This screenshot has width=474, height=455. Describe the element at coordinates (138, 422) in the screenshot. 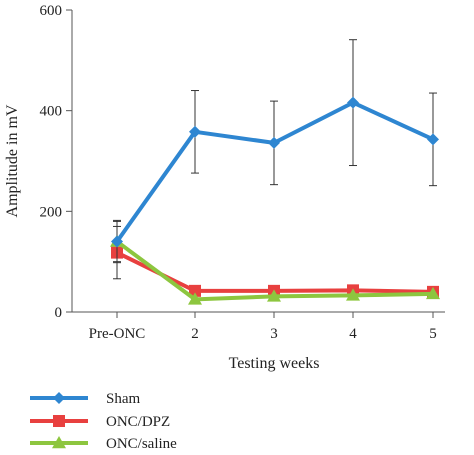

I see `legend-label: ONC/DPZ` at that location.